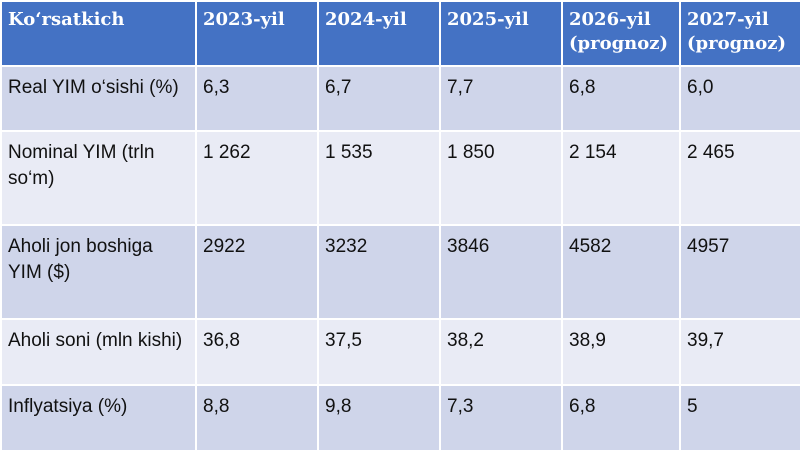 Image resolution: width=800 pixels, height=450 pixels. I want to click on cell: 6,7, so click(379, 98).